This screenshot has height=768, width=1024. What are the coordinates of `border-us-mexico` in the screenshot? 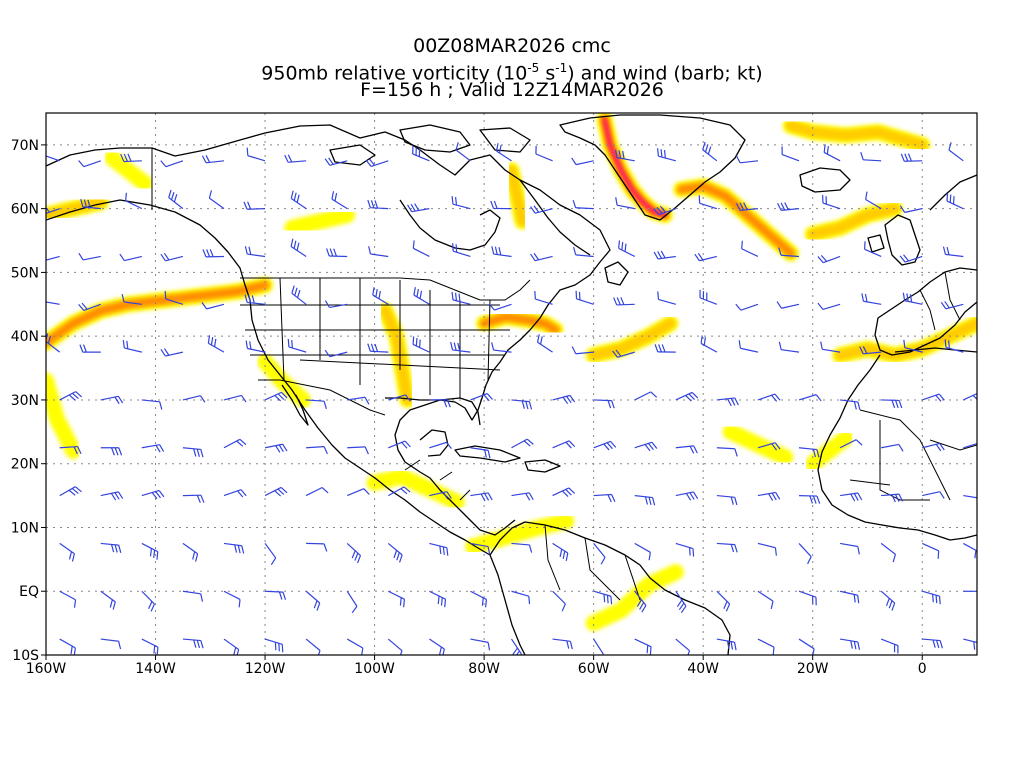 It's located at (322, 397).